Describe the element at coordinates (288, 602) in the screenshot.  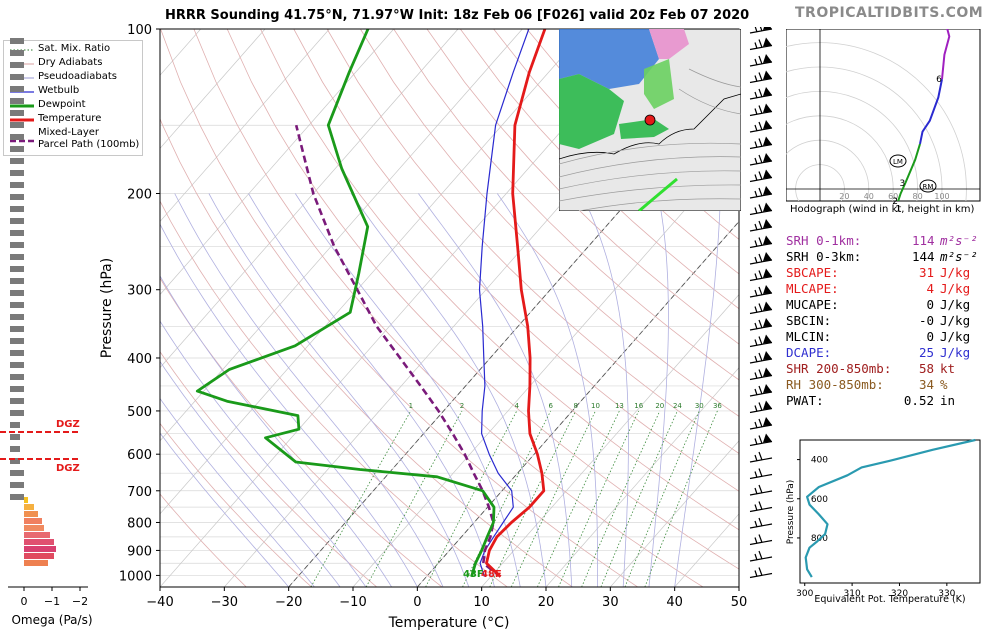
I see `temp-tick-label: −20` at that location.